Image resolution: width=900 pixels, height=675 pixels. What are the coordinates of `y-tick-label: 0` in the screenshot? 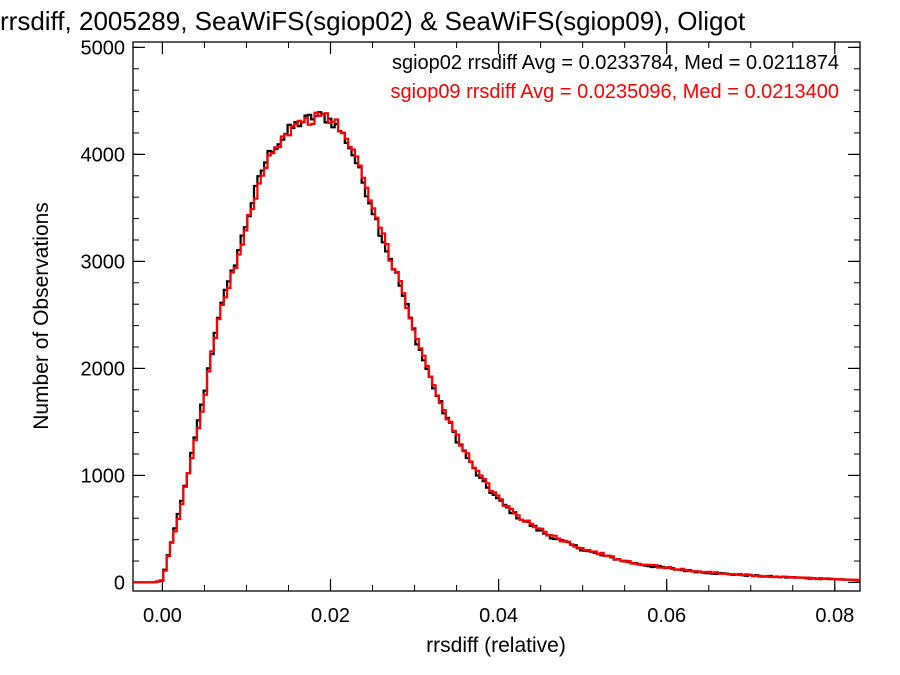 It's located at (119, 583).